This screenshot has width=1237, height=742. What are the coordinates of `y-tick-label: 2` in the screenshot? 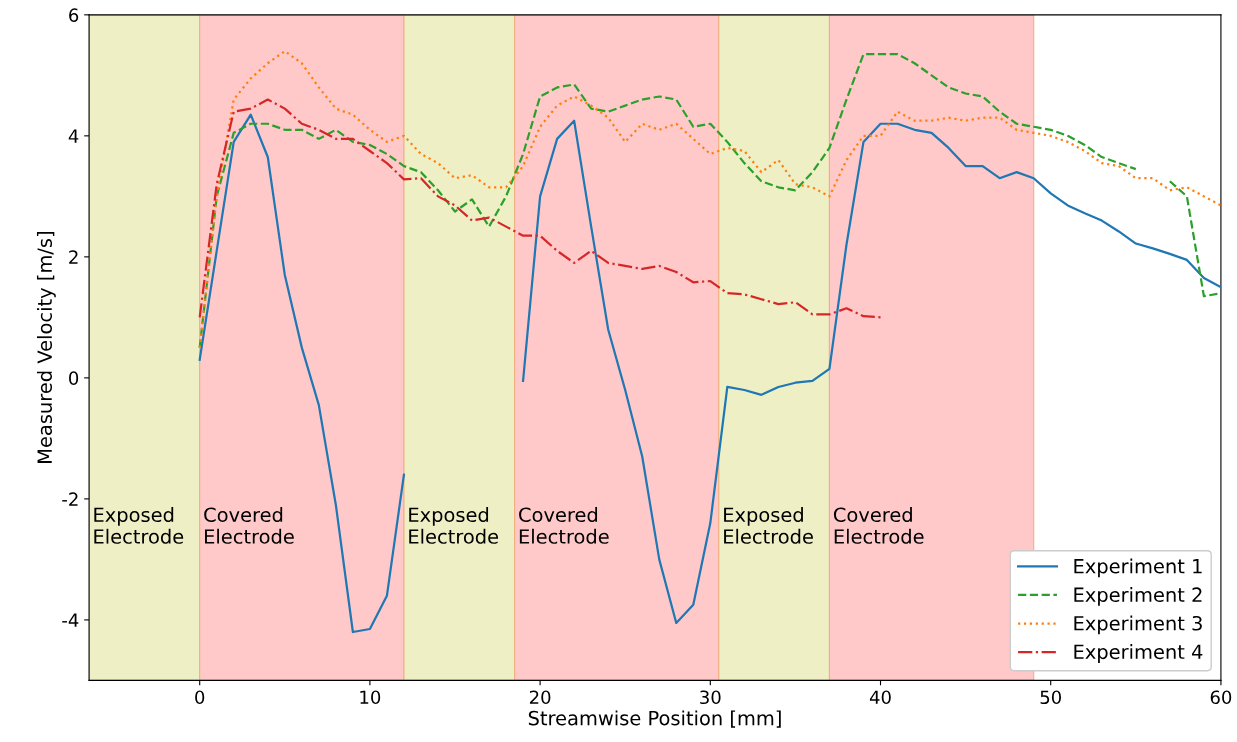 It's located at (73, 257).